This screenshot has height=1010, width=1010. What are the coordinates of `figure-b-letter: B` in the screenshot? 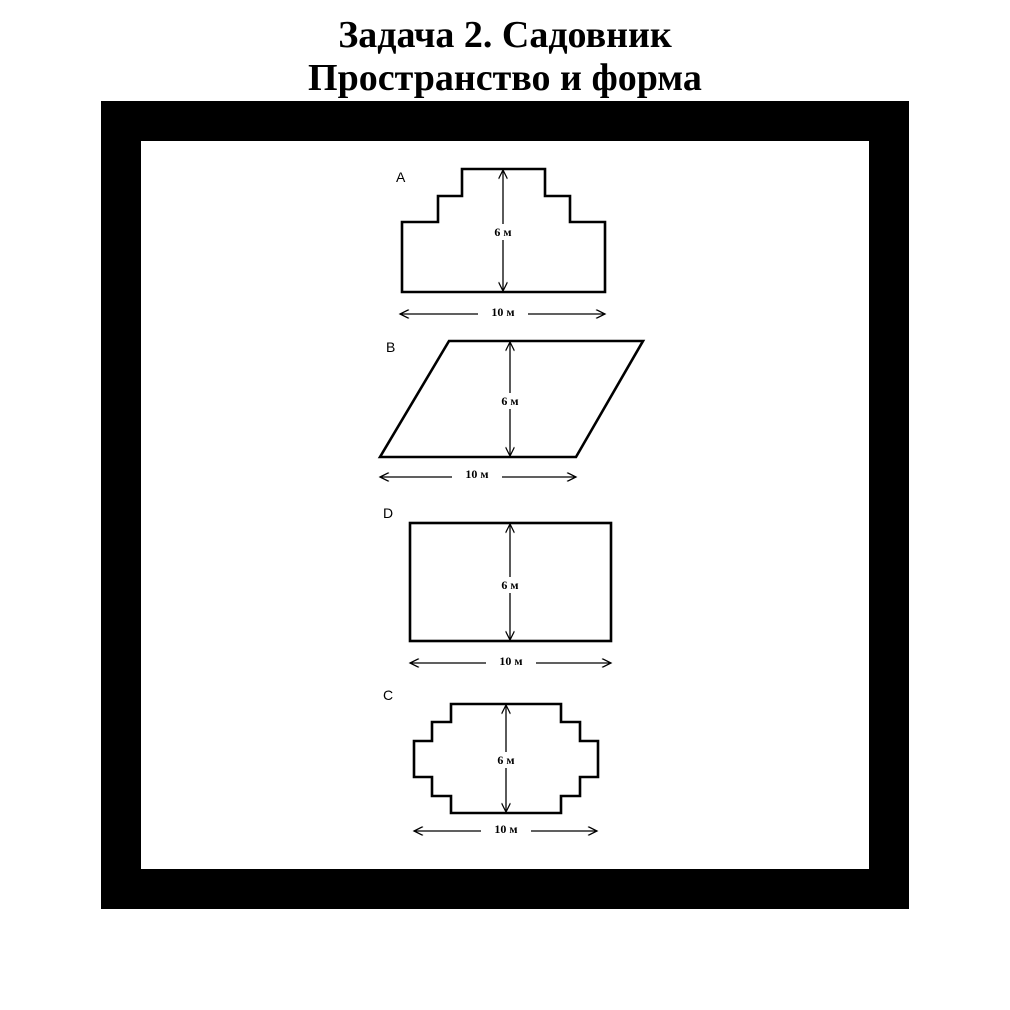 It's located at (390, 347).